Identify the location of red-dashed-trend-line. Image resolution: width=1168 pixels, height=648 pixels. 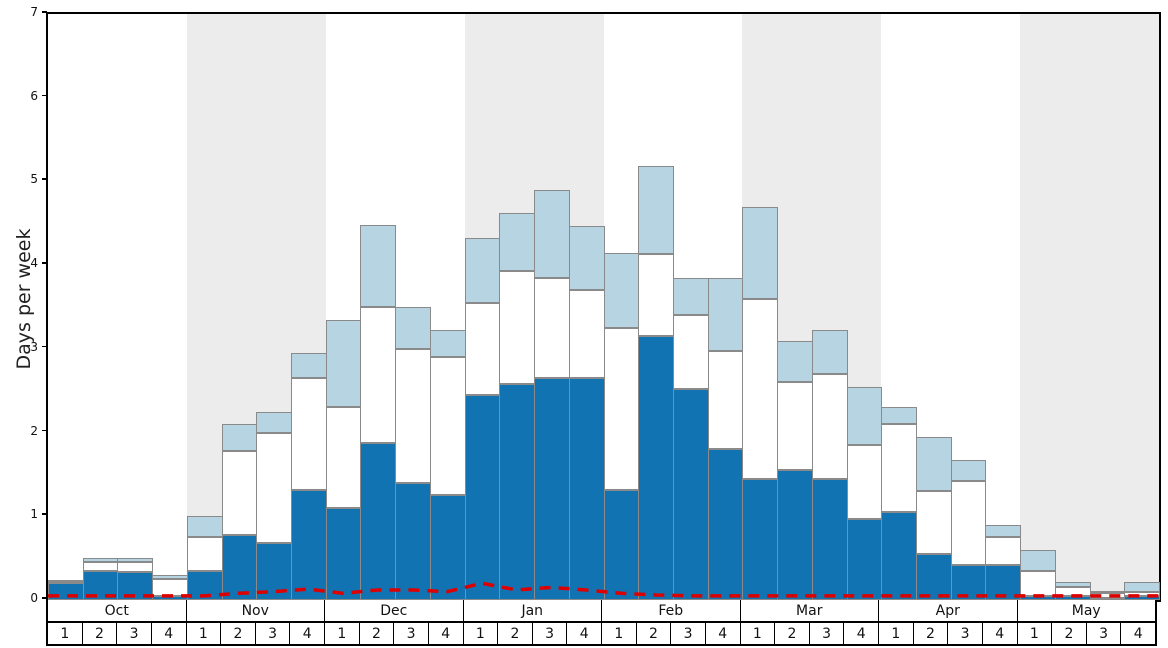
(603, 589).